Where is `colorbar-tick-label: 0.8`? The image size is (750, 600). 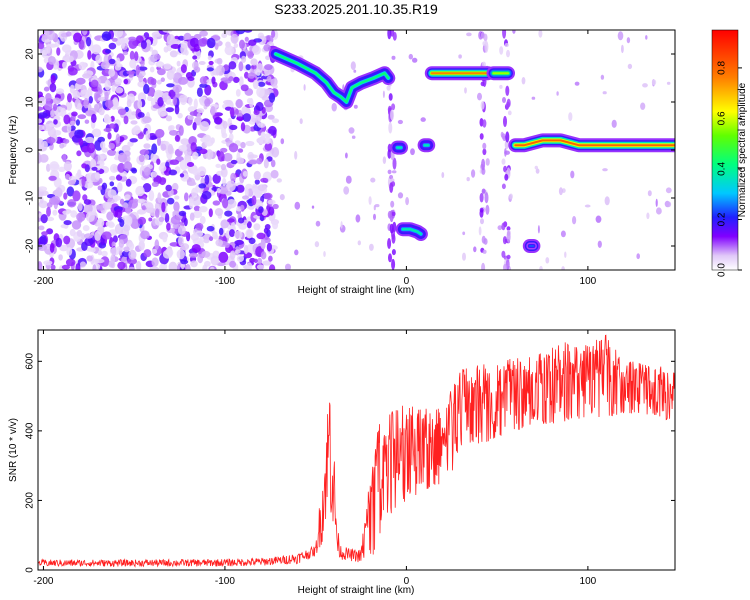 colorbar-tick-label: 0.8 is located at coordinates (722, 68).